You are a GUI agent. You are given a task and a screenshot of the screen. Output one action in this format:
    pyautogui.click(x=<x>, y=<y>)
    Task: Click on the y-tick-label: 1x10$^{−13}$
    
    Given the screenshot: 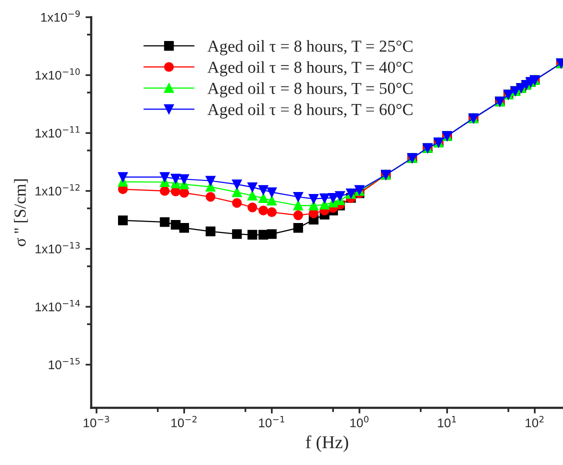 What is the action you would take?
    pyautogui.click(x=58, y=248)
    